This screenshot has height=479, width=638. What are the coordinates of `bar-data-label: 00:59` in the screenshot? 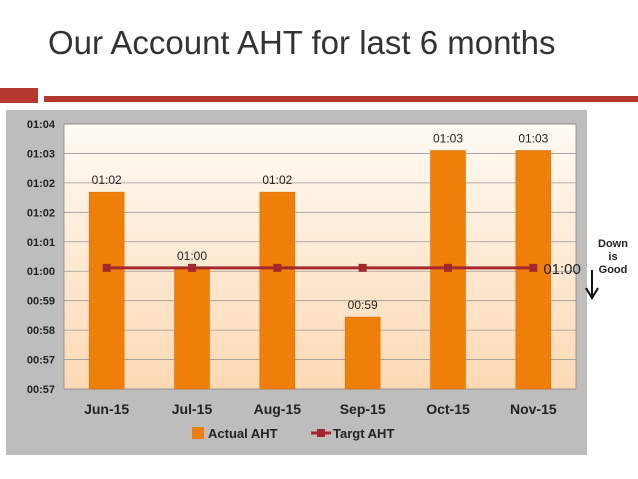 It's located at (363, 305).